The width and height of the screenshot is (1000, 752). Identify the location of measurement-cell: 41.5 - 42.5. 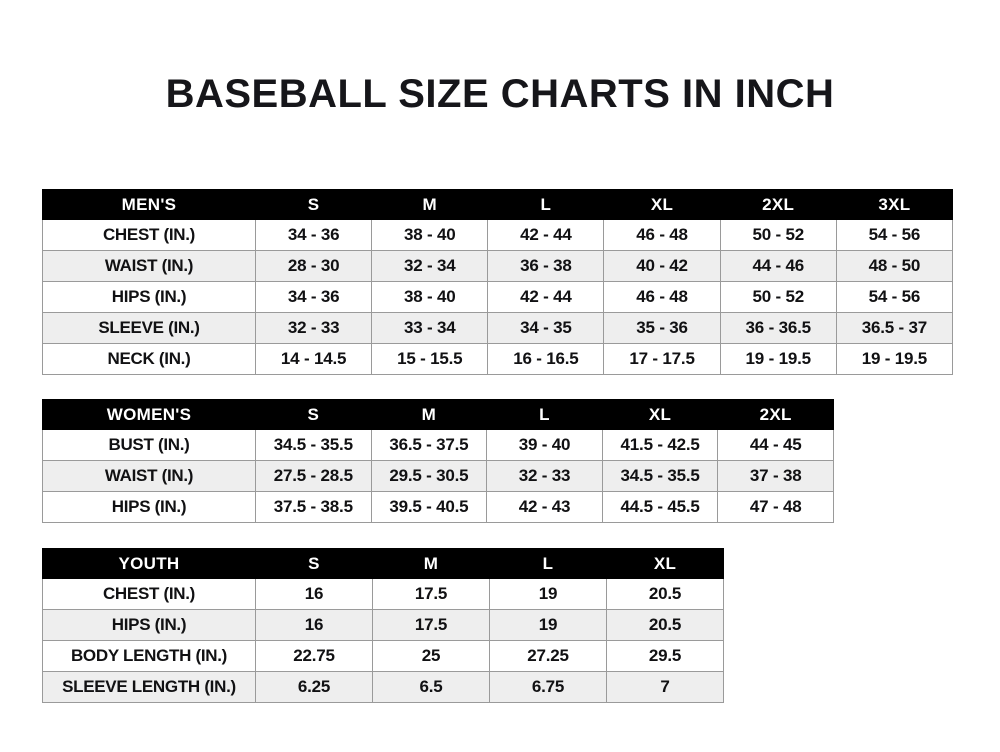
(660, 445).